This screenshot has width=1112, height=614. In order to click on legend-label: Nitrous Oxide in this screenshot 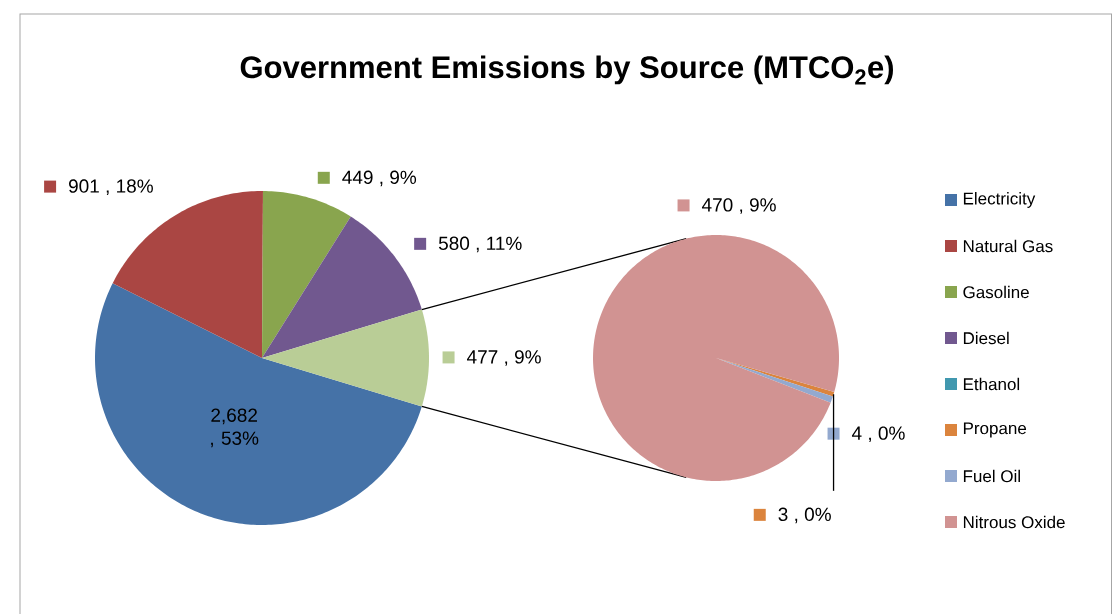, I will do `click(1014, 522)`.